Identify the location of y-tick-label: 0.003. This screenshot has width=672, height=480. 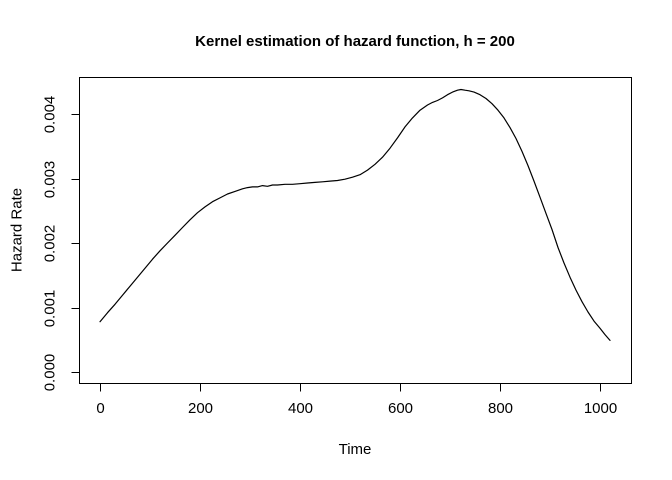
(49, 180).